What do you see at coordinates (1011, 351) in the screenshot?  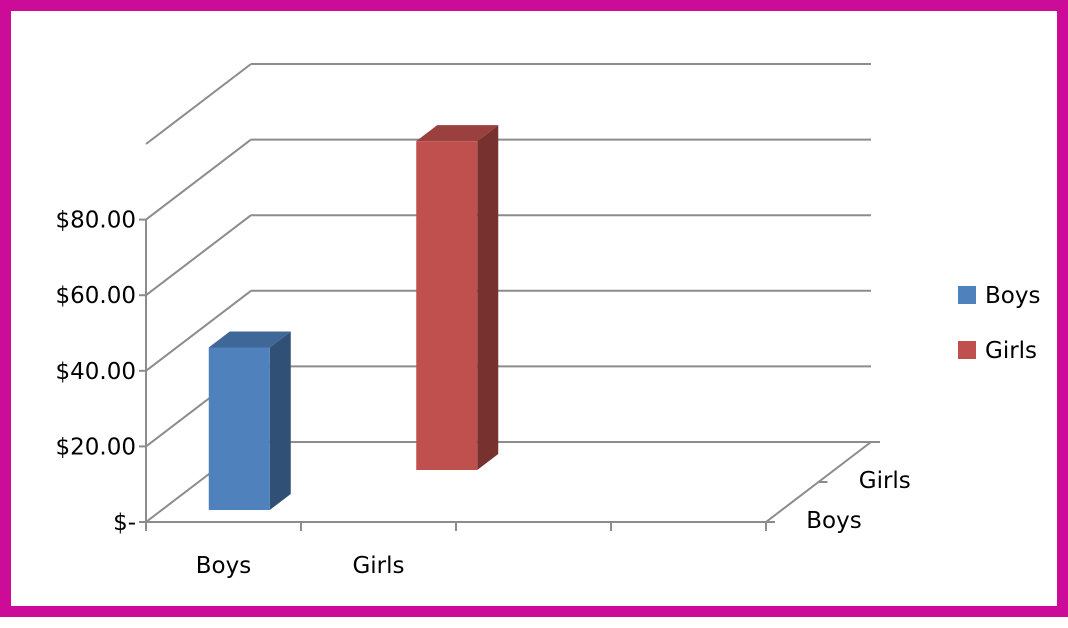 I see `legend-label: Girls` at bounding box center [1011, 351].